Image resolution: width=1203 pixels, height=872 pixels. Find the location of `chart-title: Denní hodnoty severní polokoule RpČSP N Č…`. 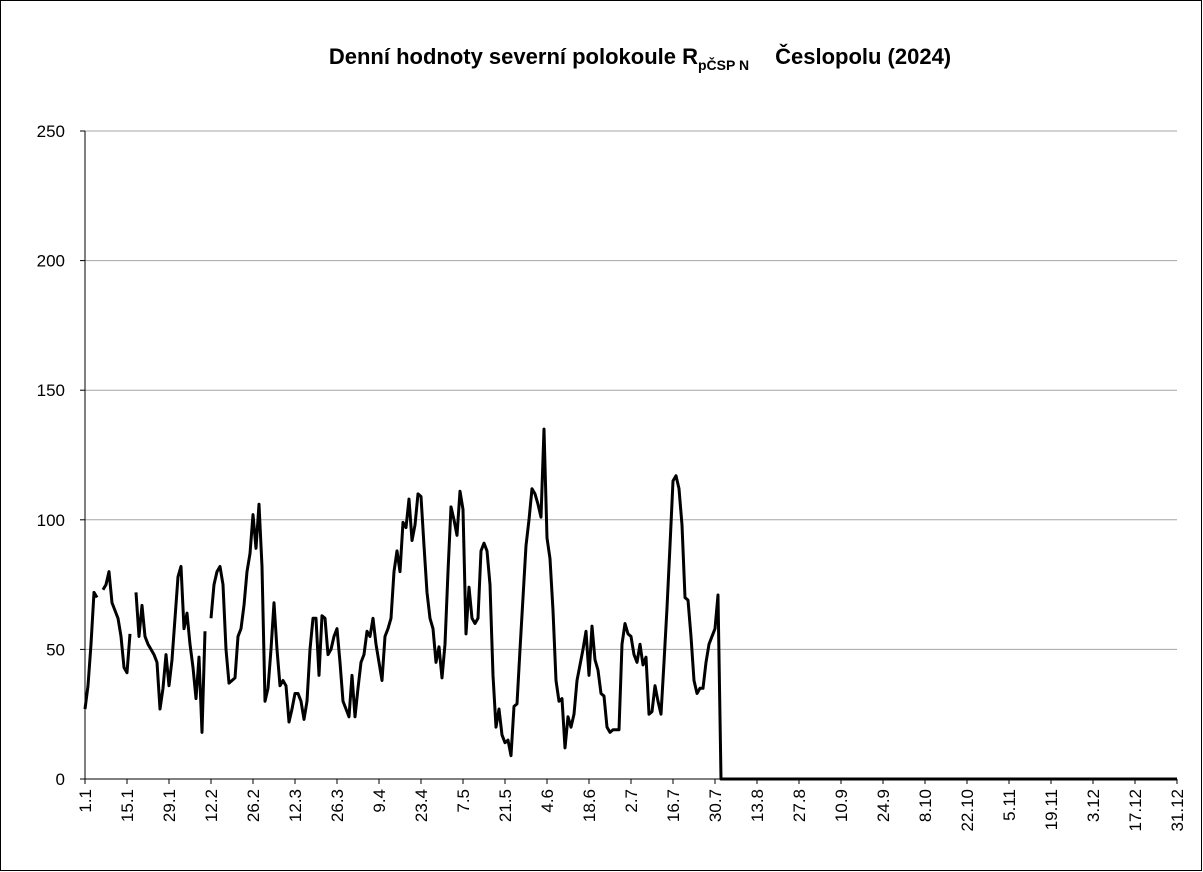

chart-title: Denní hodnoty severní polokoule RpČSP N Č… is located at coordinates (640, 58).